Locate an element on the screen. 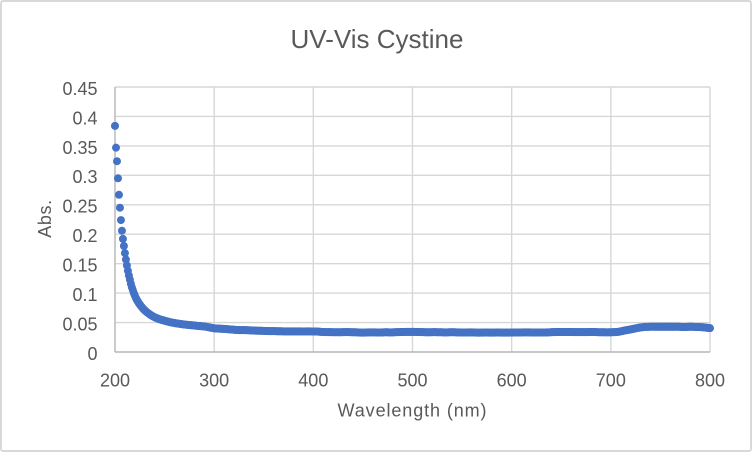  svg-text: 0.45 is located at coordinates (79, 89).